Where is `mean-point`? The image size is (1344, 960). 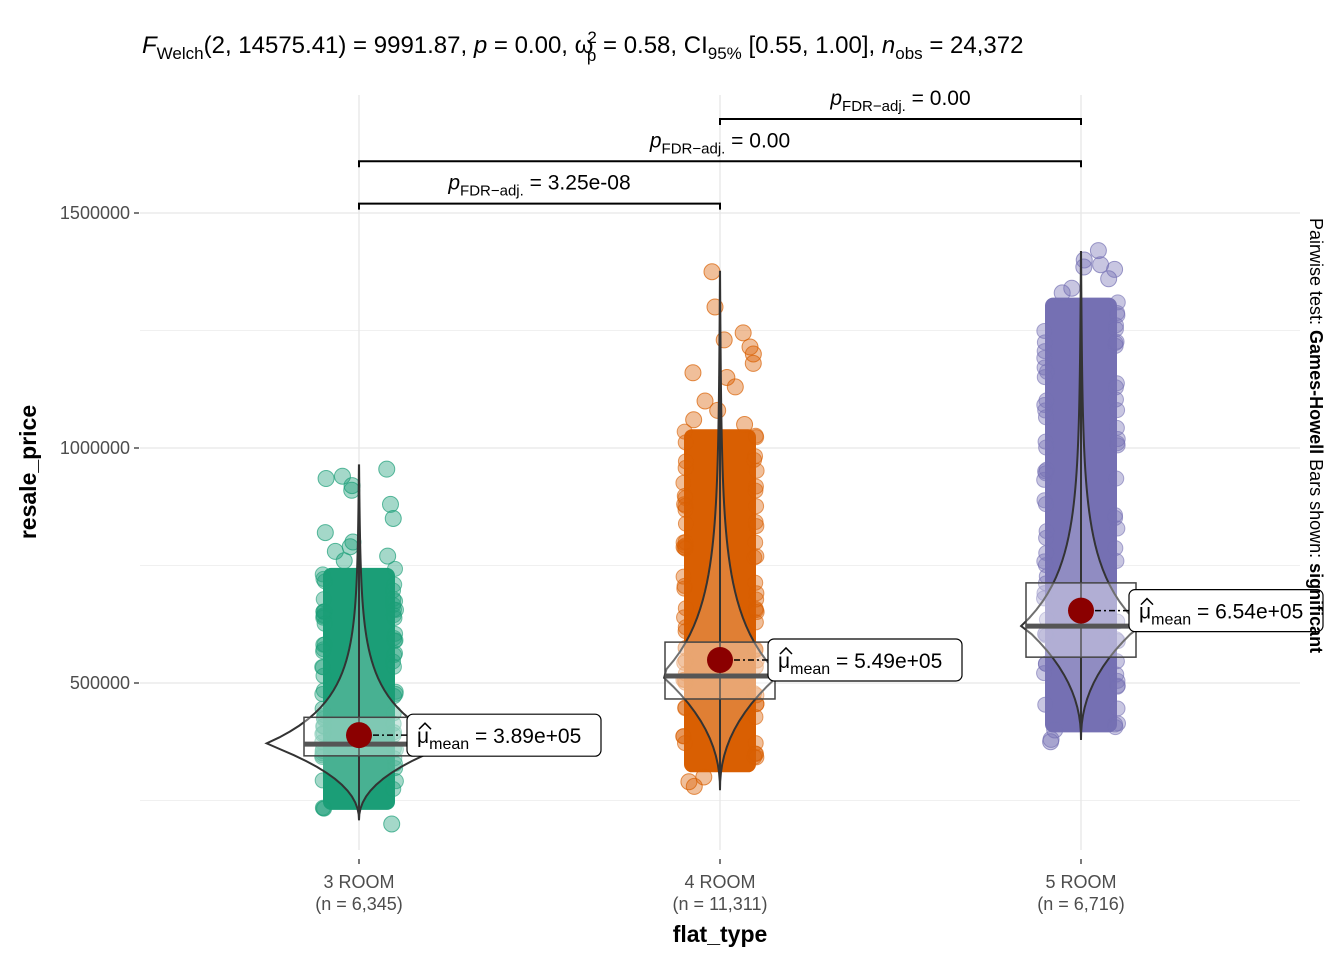
mean-point is located at coordinates (359, 735).